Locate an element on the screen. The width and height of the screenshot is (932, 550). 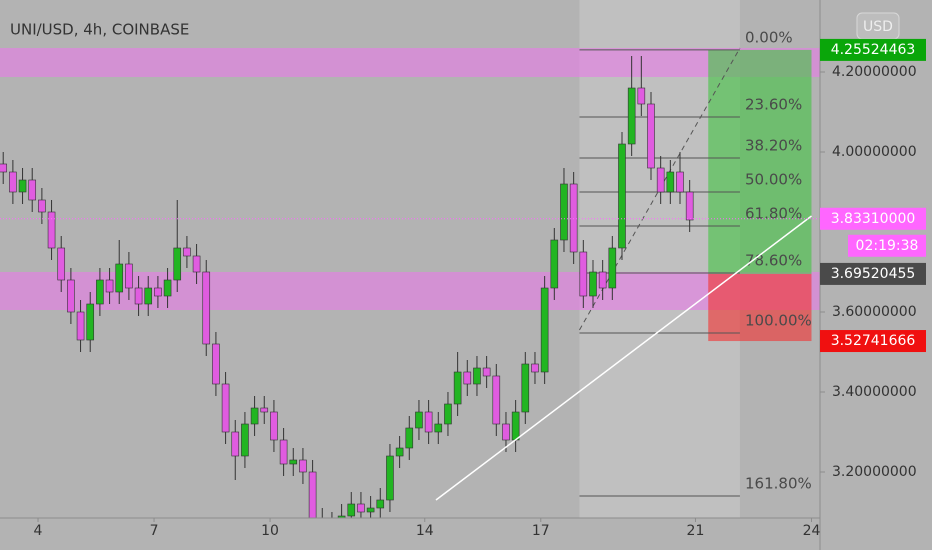
x-tick-label: 4 is located at coordinates (38, 531).